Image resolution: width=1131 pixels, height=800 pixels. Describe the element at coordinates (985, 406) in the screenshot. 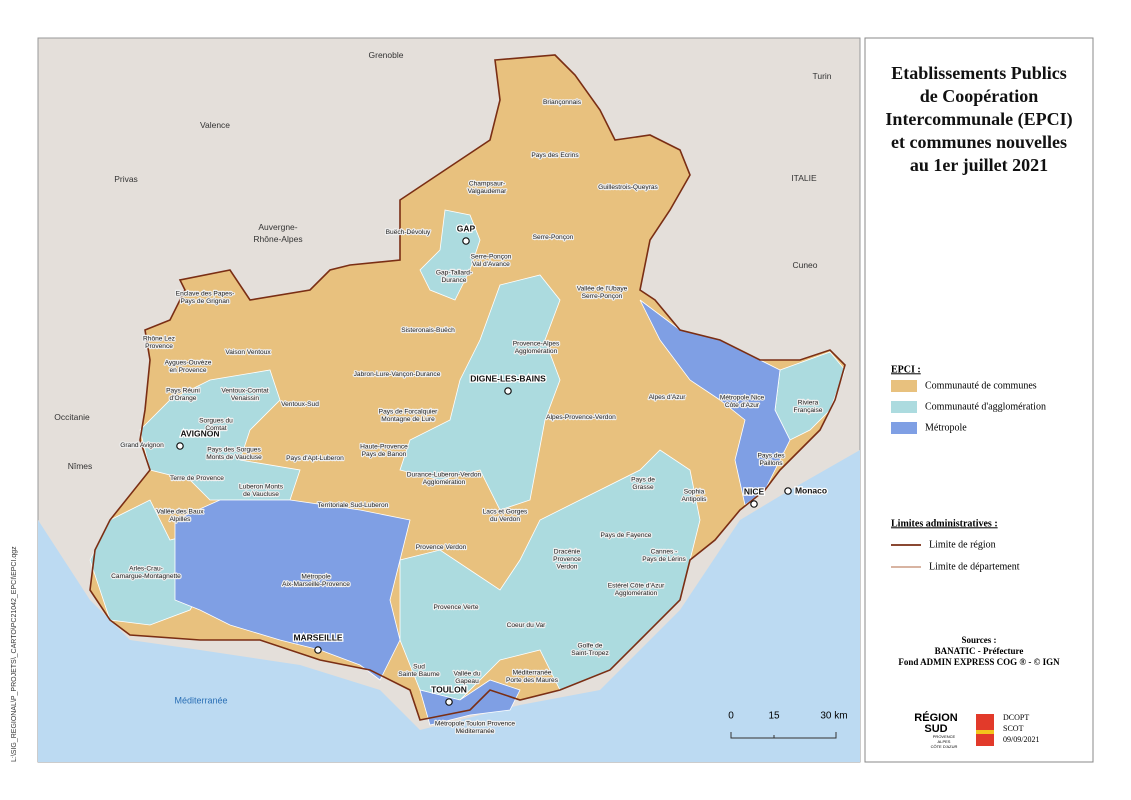

I see `legend-label: Communauté d'agglomération` at that location.